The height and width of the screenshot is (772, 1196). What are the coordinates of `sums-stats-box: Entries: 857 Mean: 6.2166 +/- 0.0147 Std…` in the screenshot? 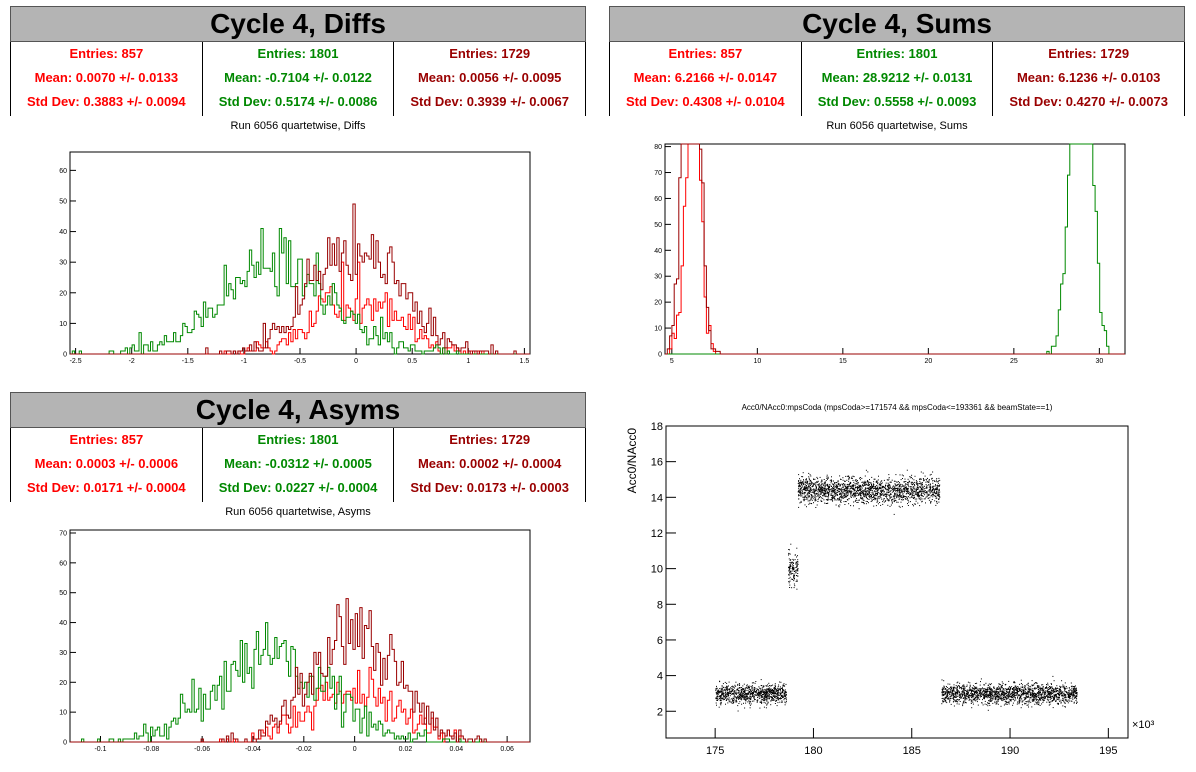 It's located at (897, 79).